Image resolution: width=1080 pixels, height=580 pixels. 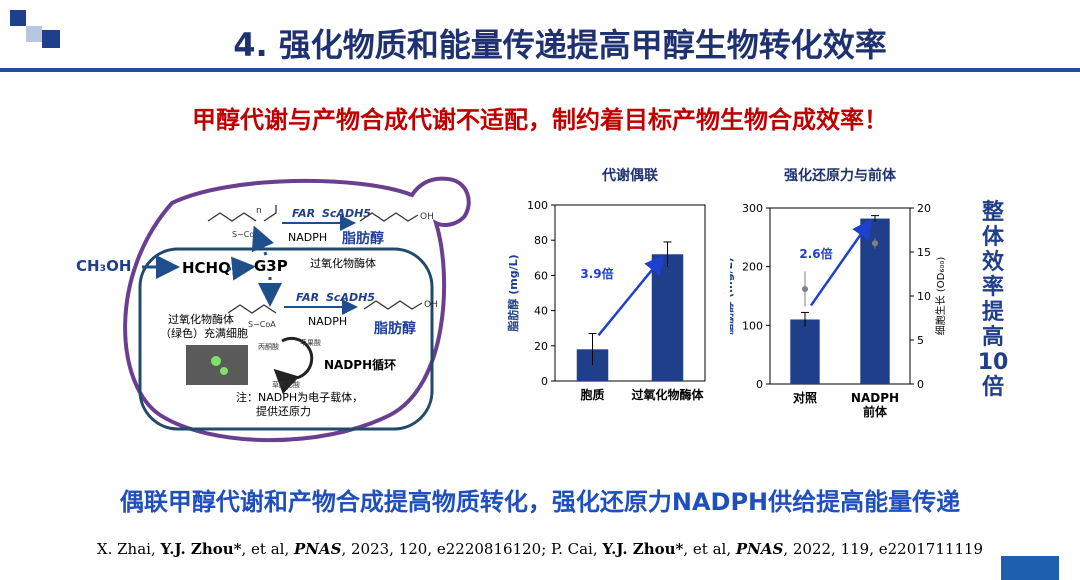 I want to click on y2-axis-label: 细胞生长 (OD₆₀₀), so click(x=940, y=296).